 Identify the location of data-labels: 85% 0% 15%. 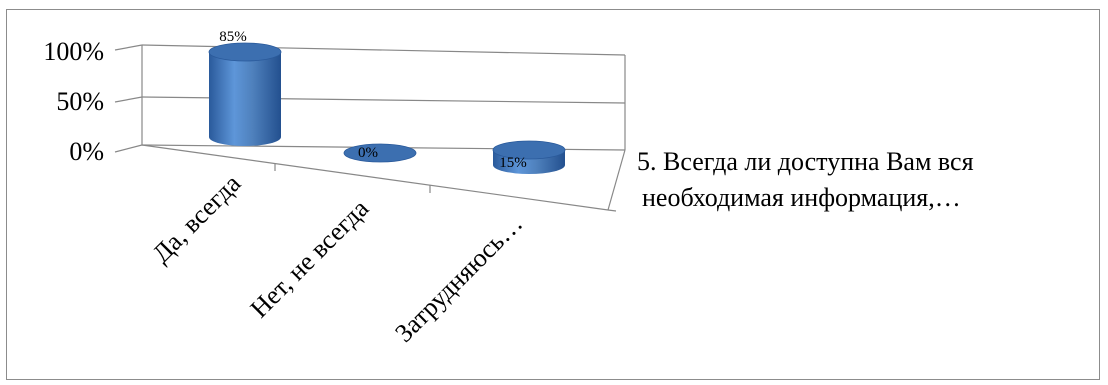
(373, 100).